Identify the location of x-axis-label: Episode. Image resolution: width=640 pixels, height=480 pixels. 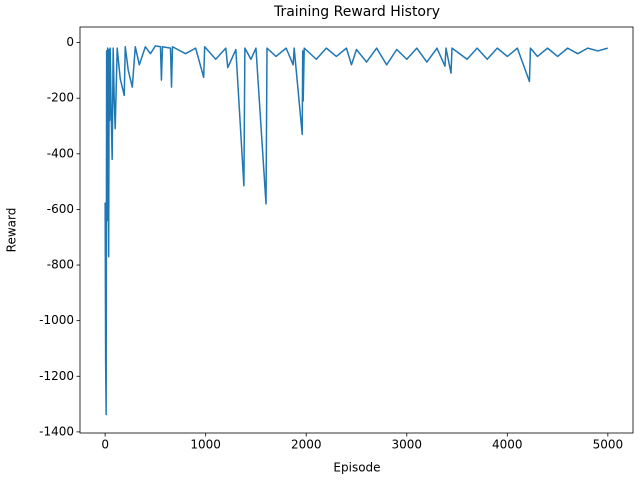
(356, 468).